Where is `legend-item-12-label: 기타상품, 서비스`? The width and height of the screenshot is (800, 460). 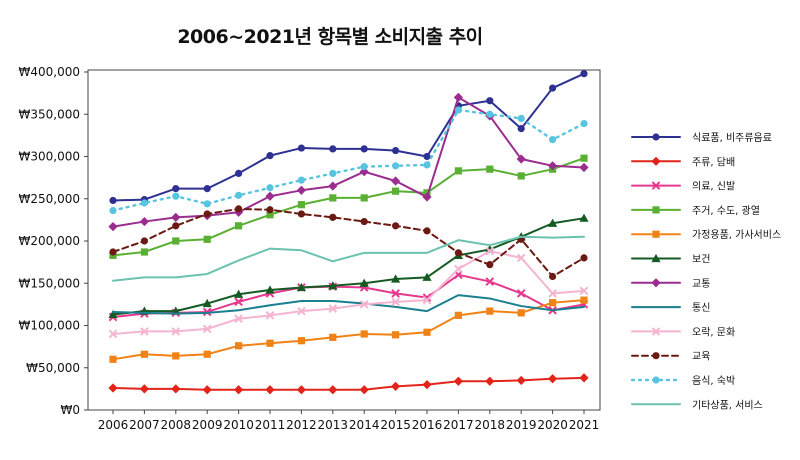
legend-item-12-label: 기타상품, 서비스 is located at coordinates (727, 405).